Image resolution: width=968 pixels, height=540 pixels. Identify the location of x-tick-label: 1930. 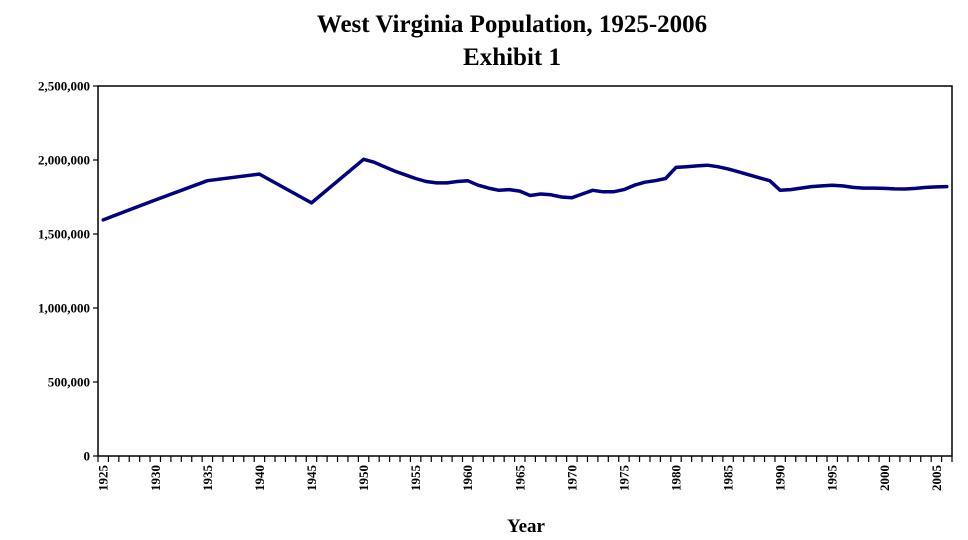
(155, 478).